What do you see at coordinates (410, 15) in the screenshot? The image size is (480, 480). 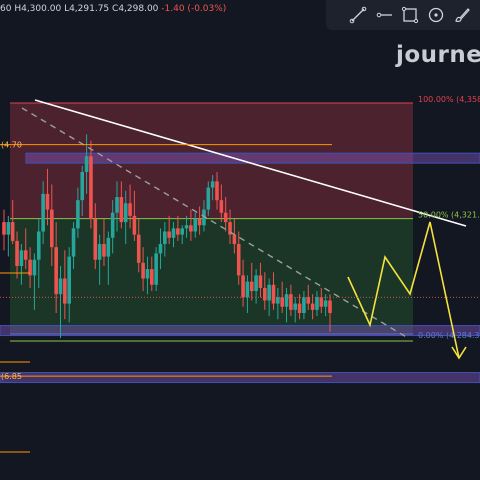 I see `rectangle-icon` at bounding box center [410, 15].